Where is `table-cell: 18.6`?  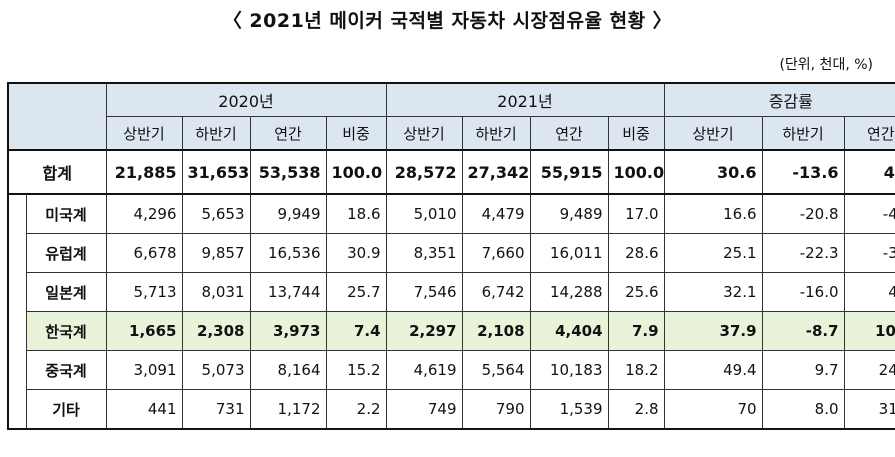 table-cell: 18.6 is located at coordinates (356, 213).